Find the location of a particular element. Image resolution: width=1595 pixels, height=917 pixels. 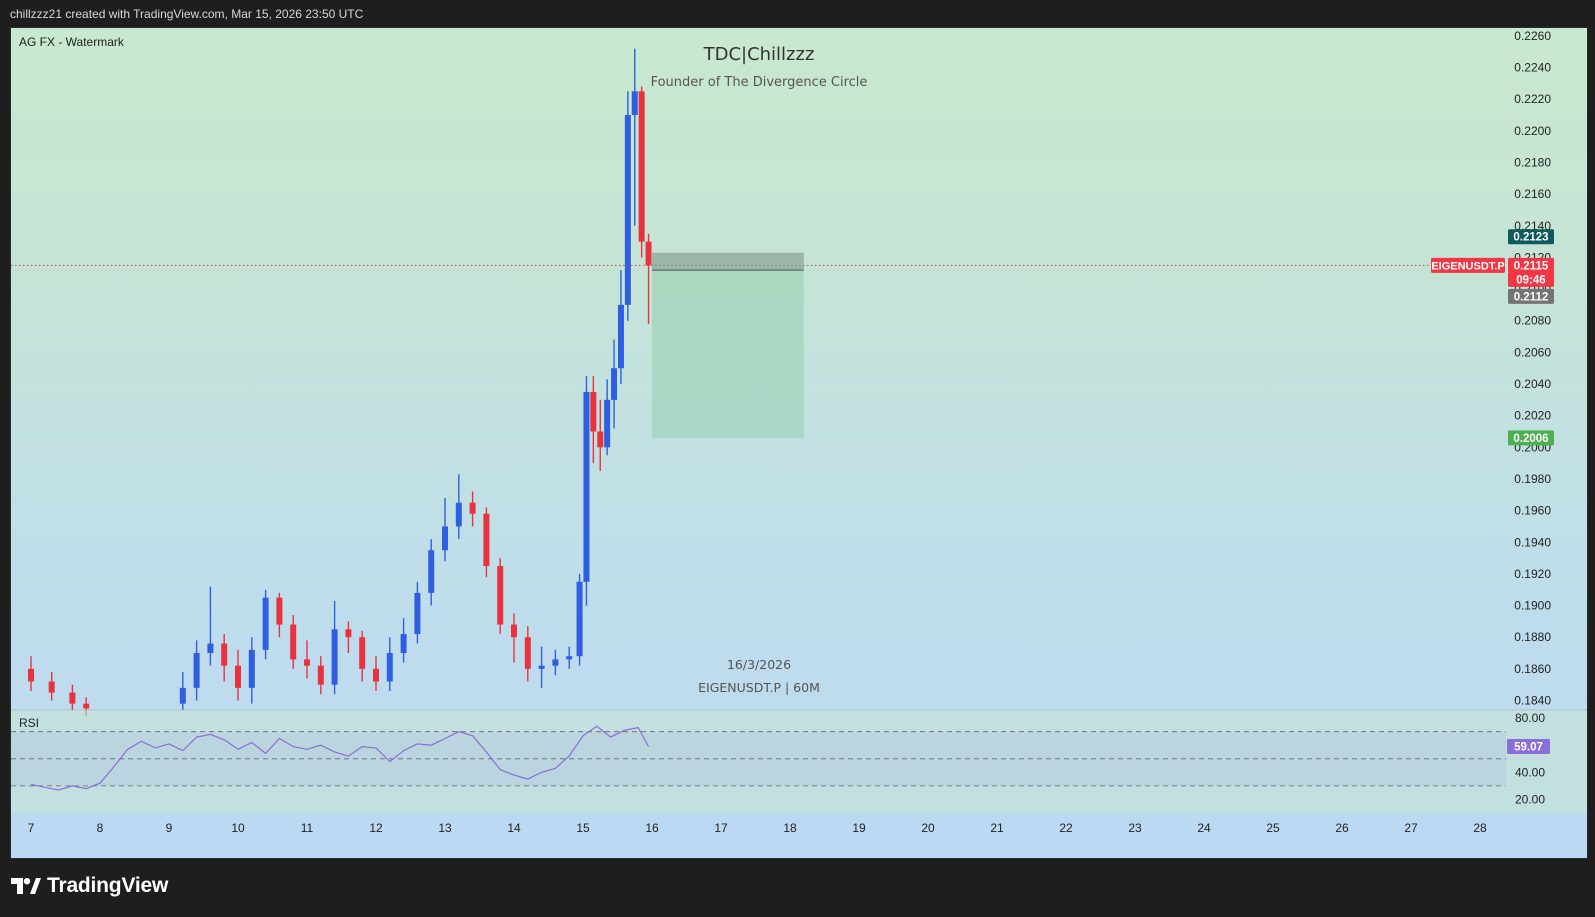

current-price-tag: 0.2115 is located at coordinates (1531, 265).